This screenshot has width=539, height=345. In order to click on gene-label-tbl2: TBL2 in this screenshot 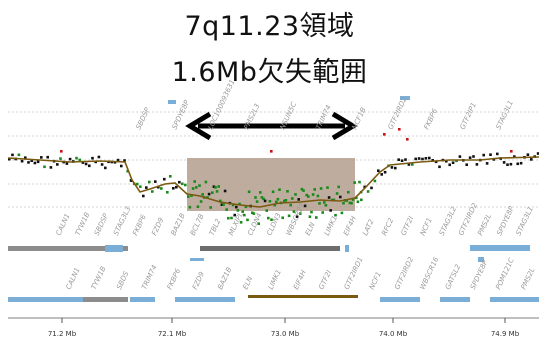, I will do `click(215, 227)`.